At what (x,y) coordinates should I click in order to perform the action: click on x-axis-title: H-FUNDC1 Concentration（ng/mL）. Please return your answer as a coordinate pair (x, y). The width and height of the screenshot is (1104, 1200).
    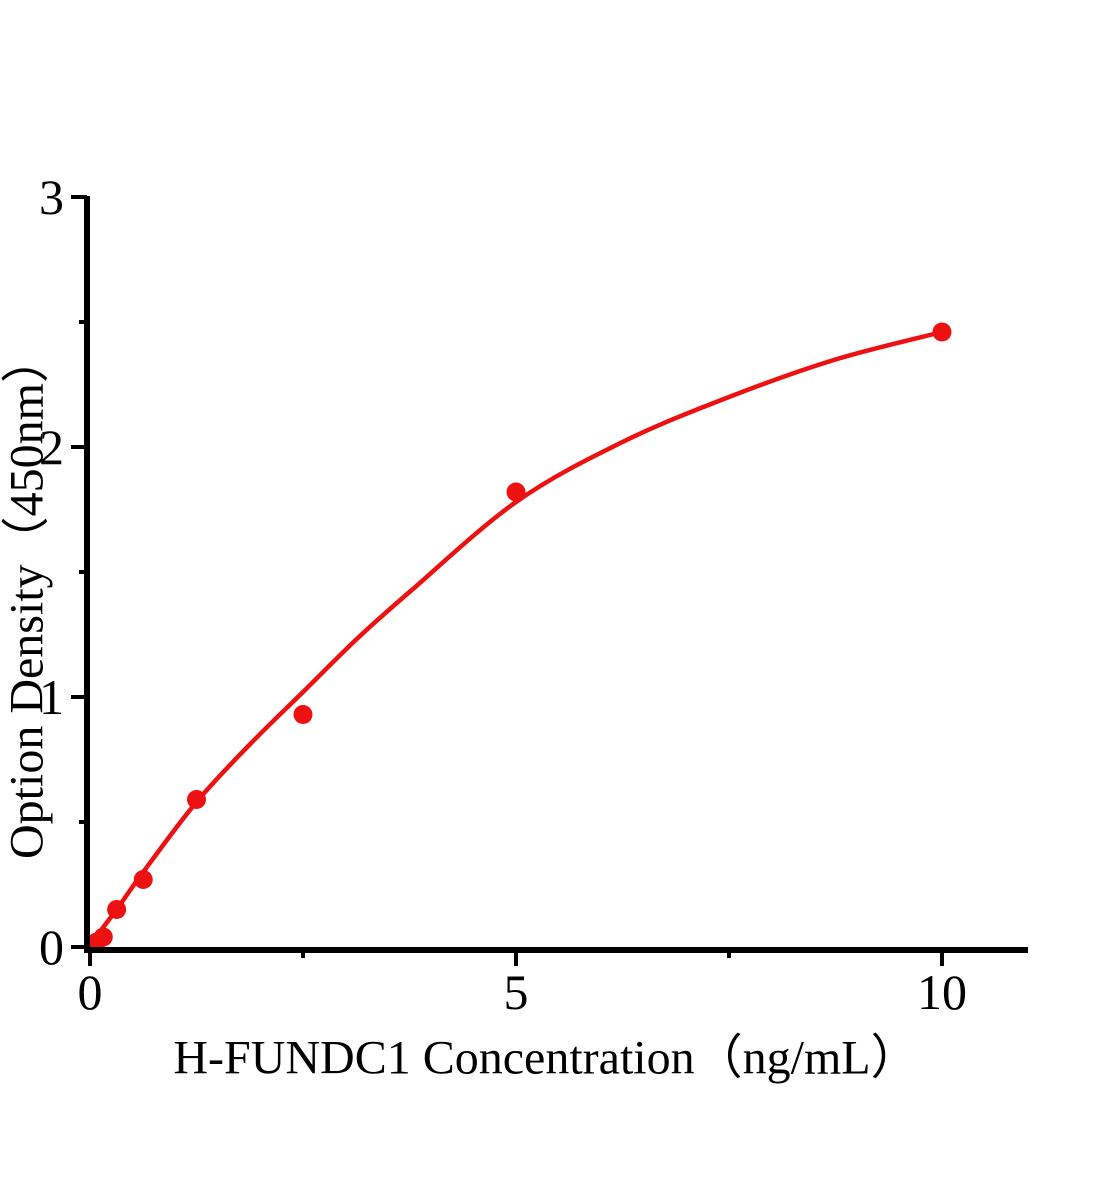
    Looking at the image, I should click on (545, 1058).